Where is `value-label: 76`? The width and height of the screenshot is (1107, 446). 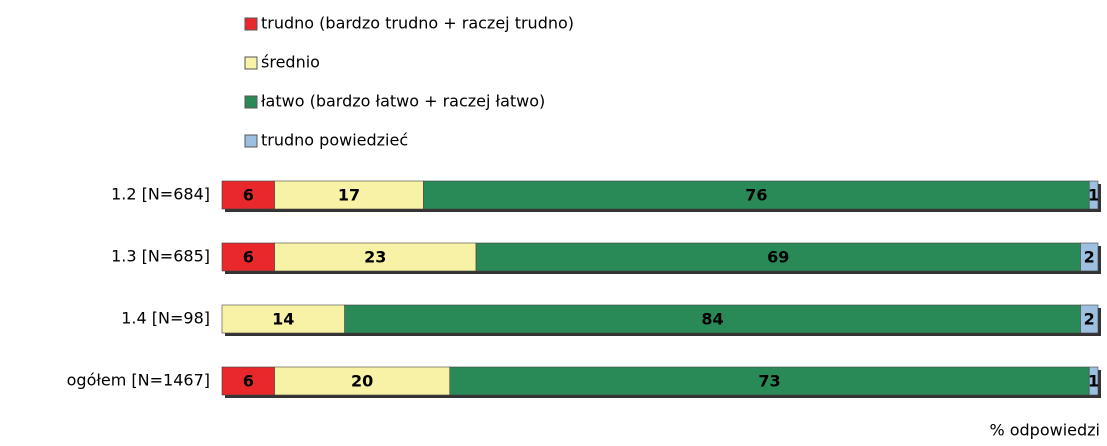
value-label: 76 is located at coordinates (756, 195).